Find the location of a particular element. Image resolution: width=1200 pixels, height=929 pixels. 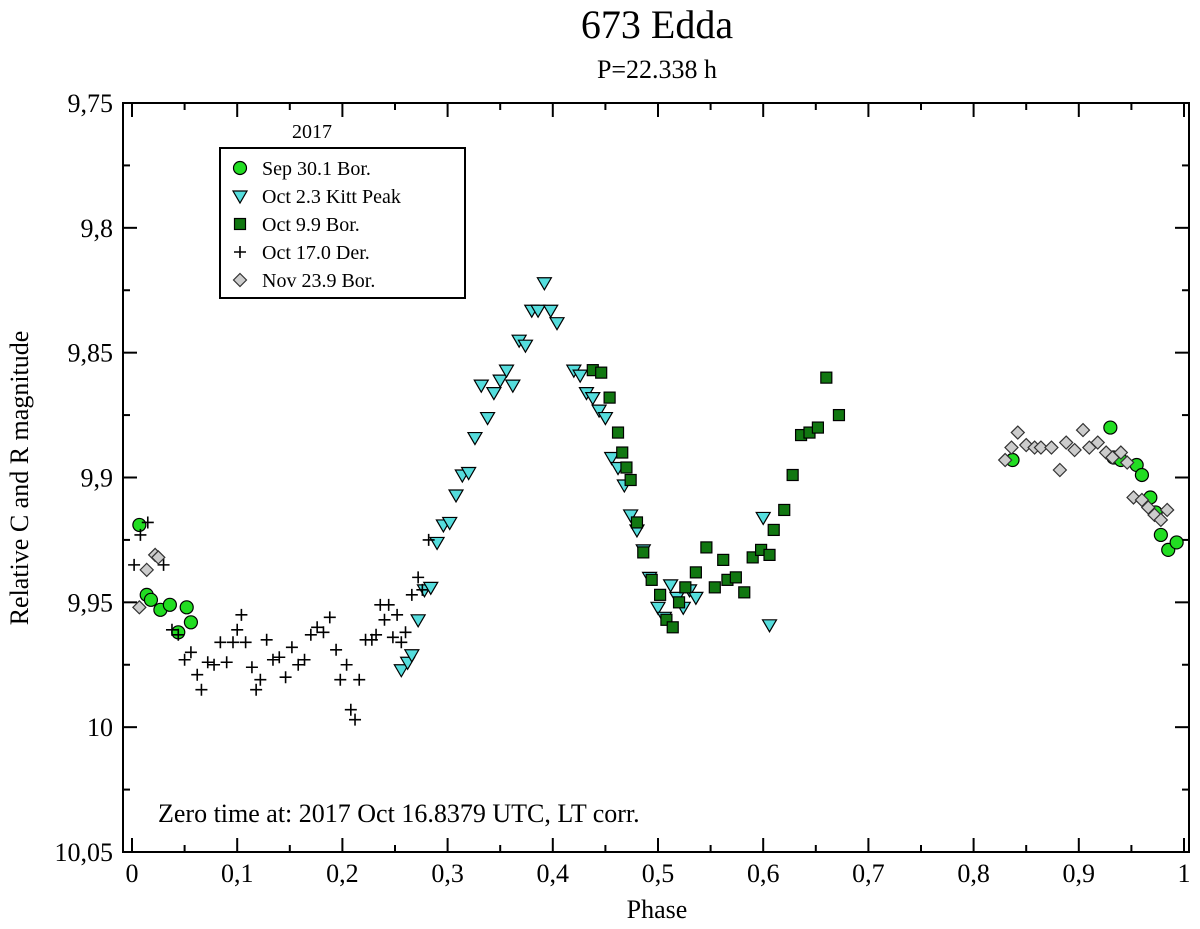

x-tick-label: 0,9 is located at coordinates (1079, 873).